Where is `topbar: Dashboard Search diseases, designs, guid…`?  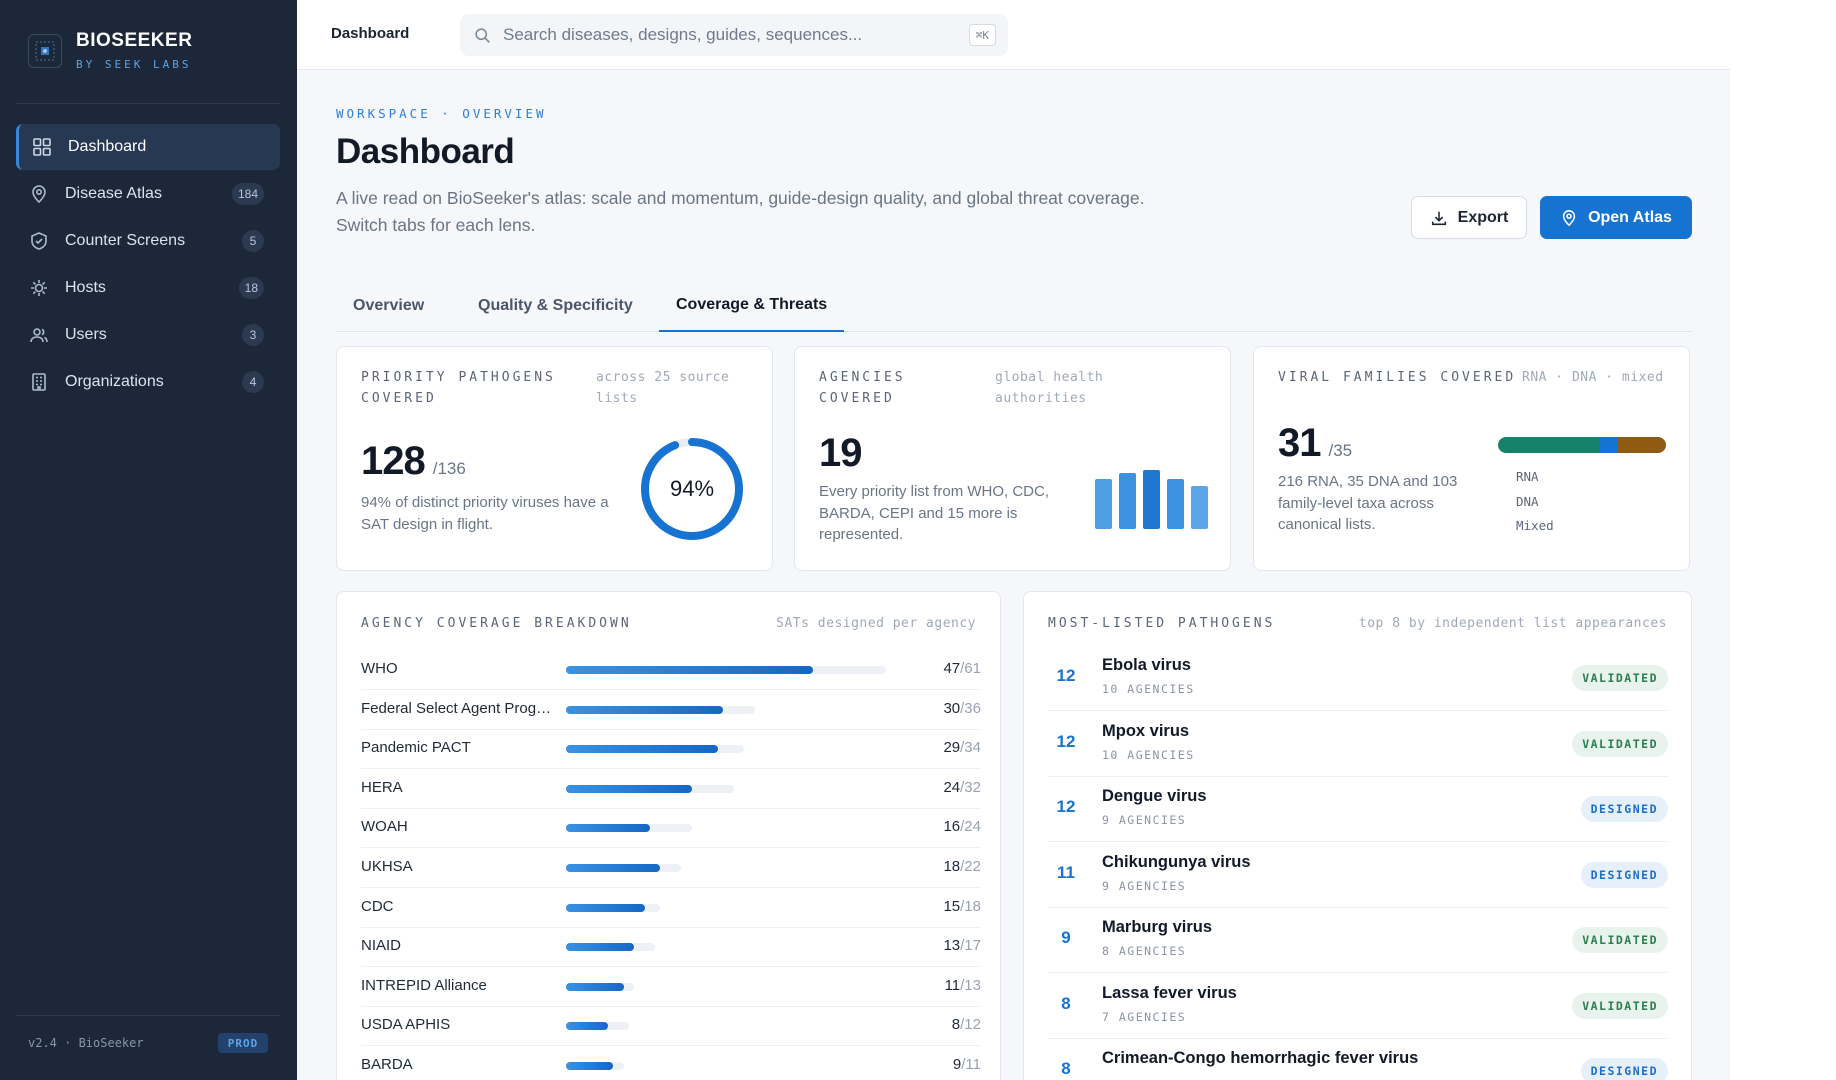
topbar: Dashboard Search diseases, designs, guid… is located at coordinates (1013, 35).